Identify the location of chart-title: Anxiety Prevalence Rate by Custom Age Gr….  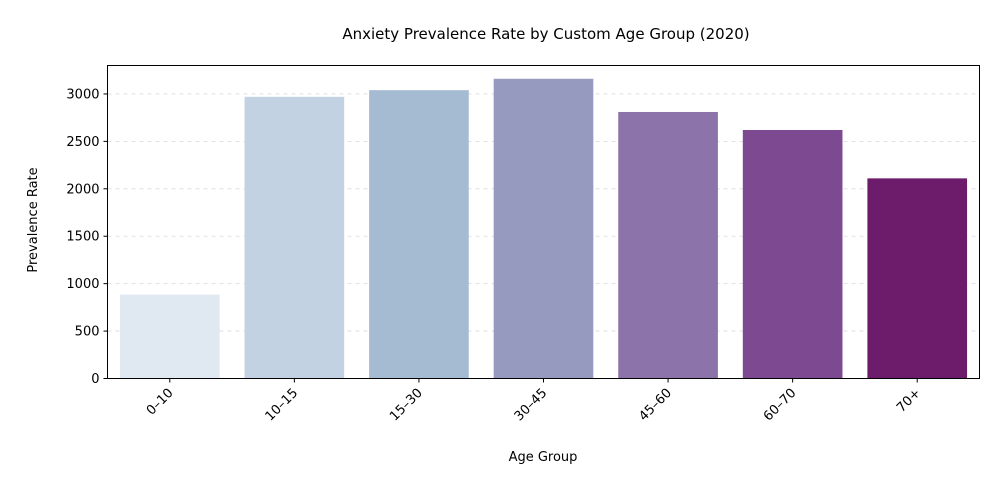
(545, 34).